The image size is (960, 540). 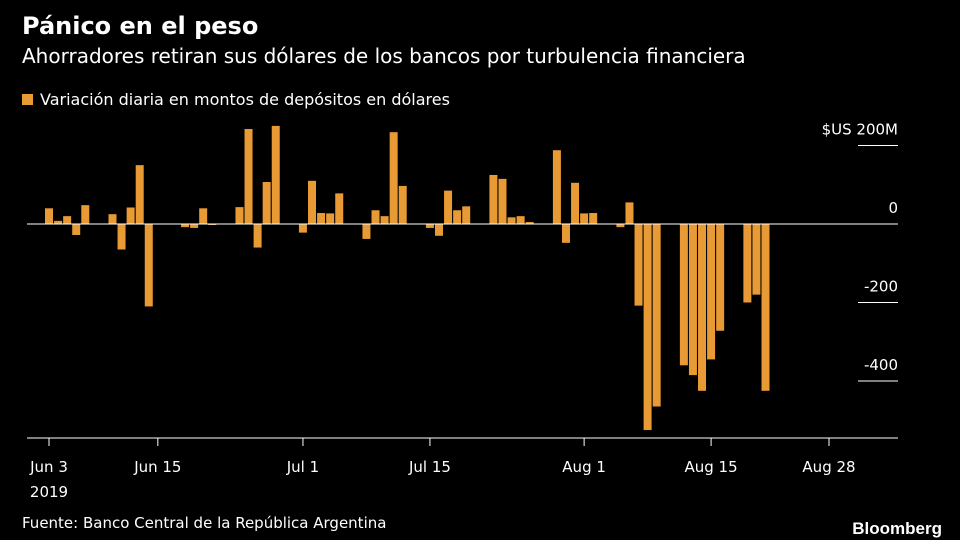 What do you see at coordinates (897, 528) in the screenshot?
I see `bloomberg-logo: Bloomberg` at bounding box center [897, 528].